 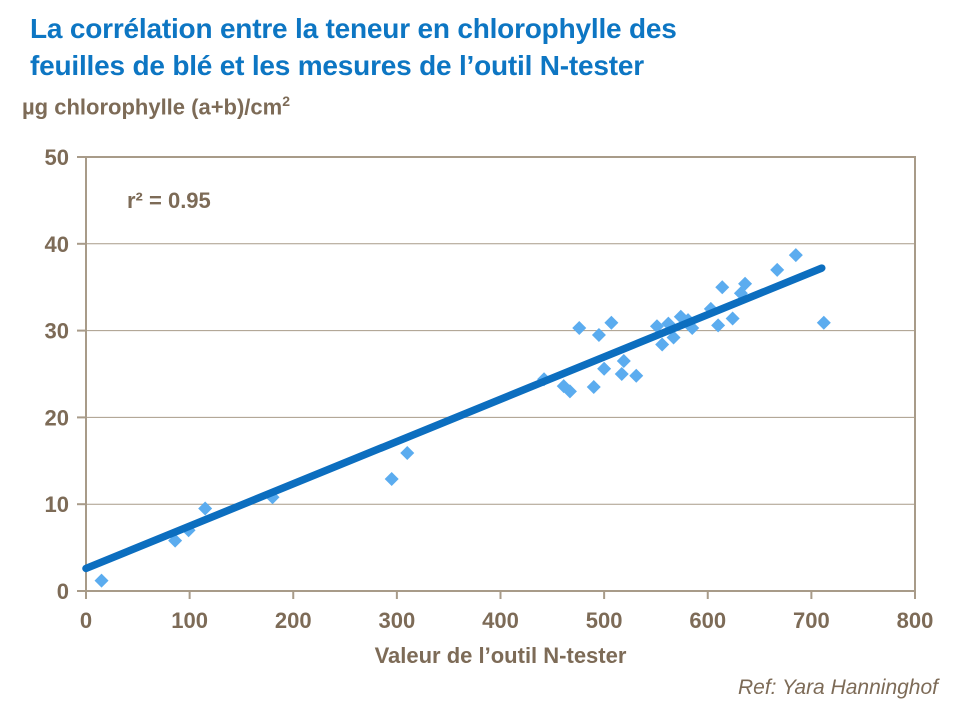 I want to click on x-tick-label: 500, so click(x=604, y=620).